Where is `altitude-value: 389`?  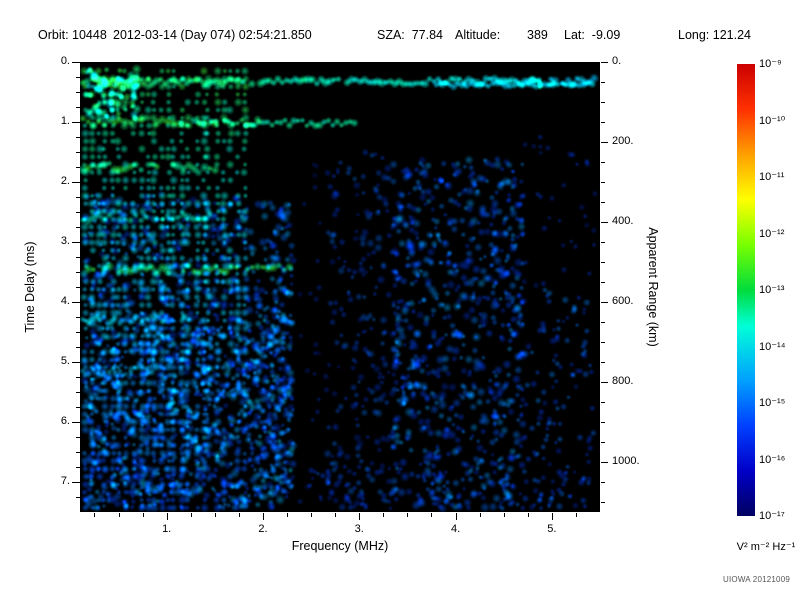
altitude-value: 389 is located at coordinates (537, 35).